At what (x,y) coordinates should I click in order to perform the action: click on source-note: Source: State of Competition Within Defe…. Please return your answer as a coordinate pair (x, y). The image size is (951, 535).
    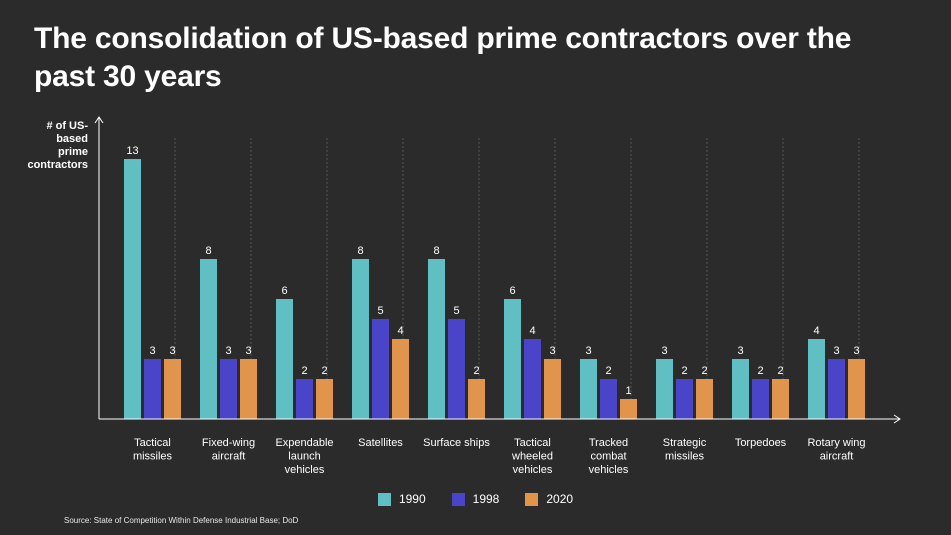
    Looking at the image, I should click on (181, 520).